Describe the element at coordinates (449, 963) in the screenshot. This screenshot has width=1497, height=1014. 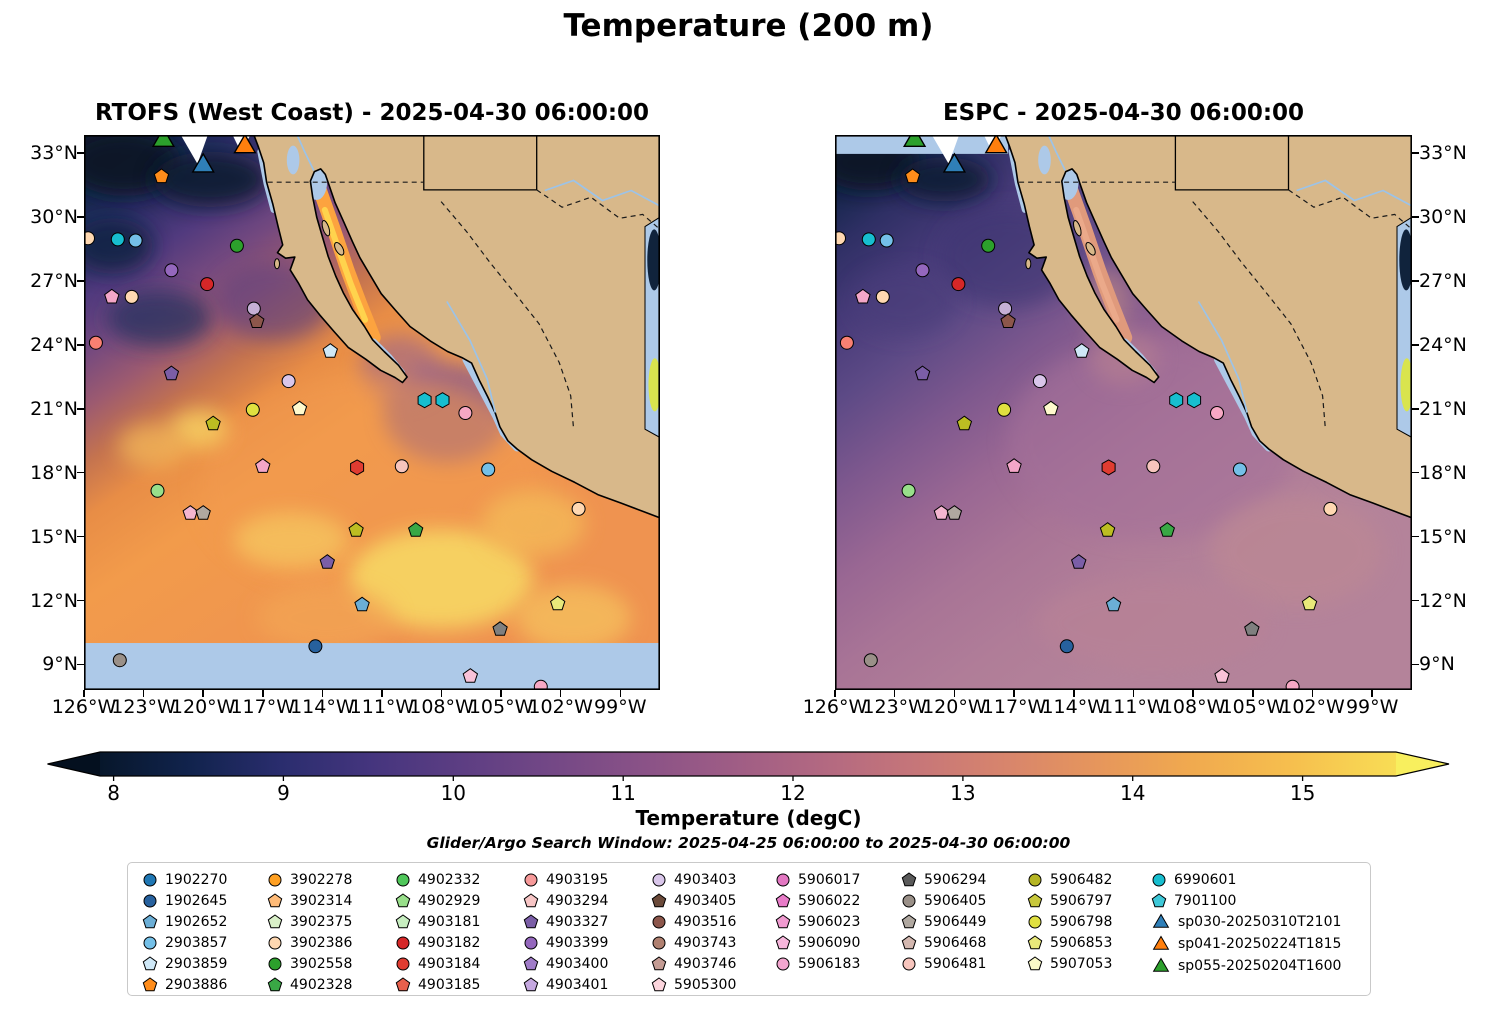
I see `legend-item-label: 4903184` at that location.